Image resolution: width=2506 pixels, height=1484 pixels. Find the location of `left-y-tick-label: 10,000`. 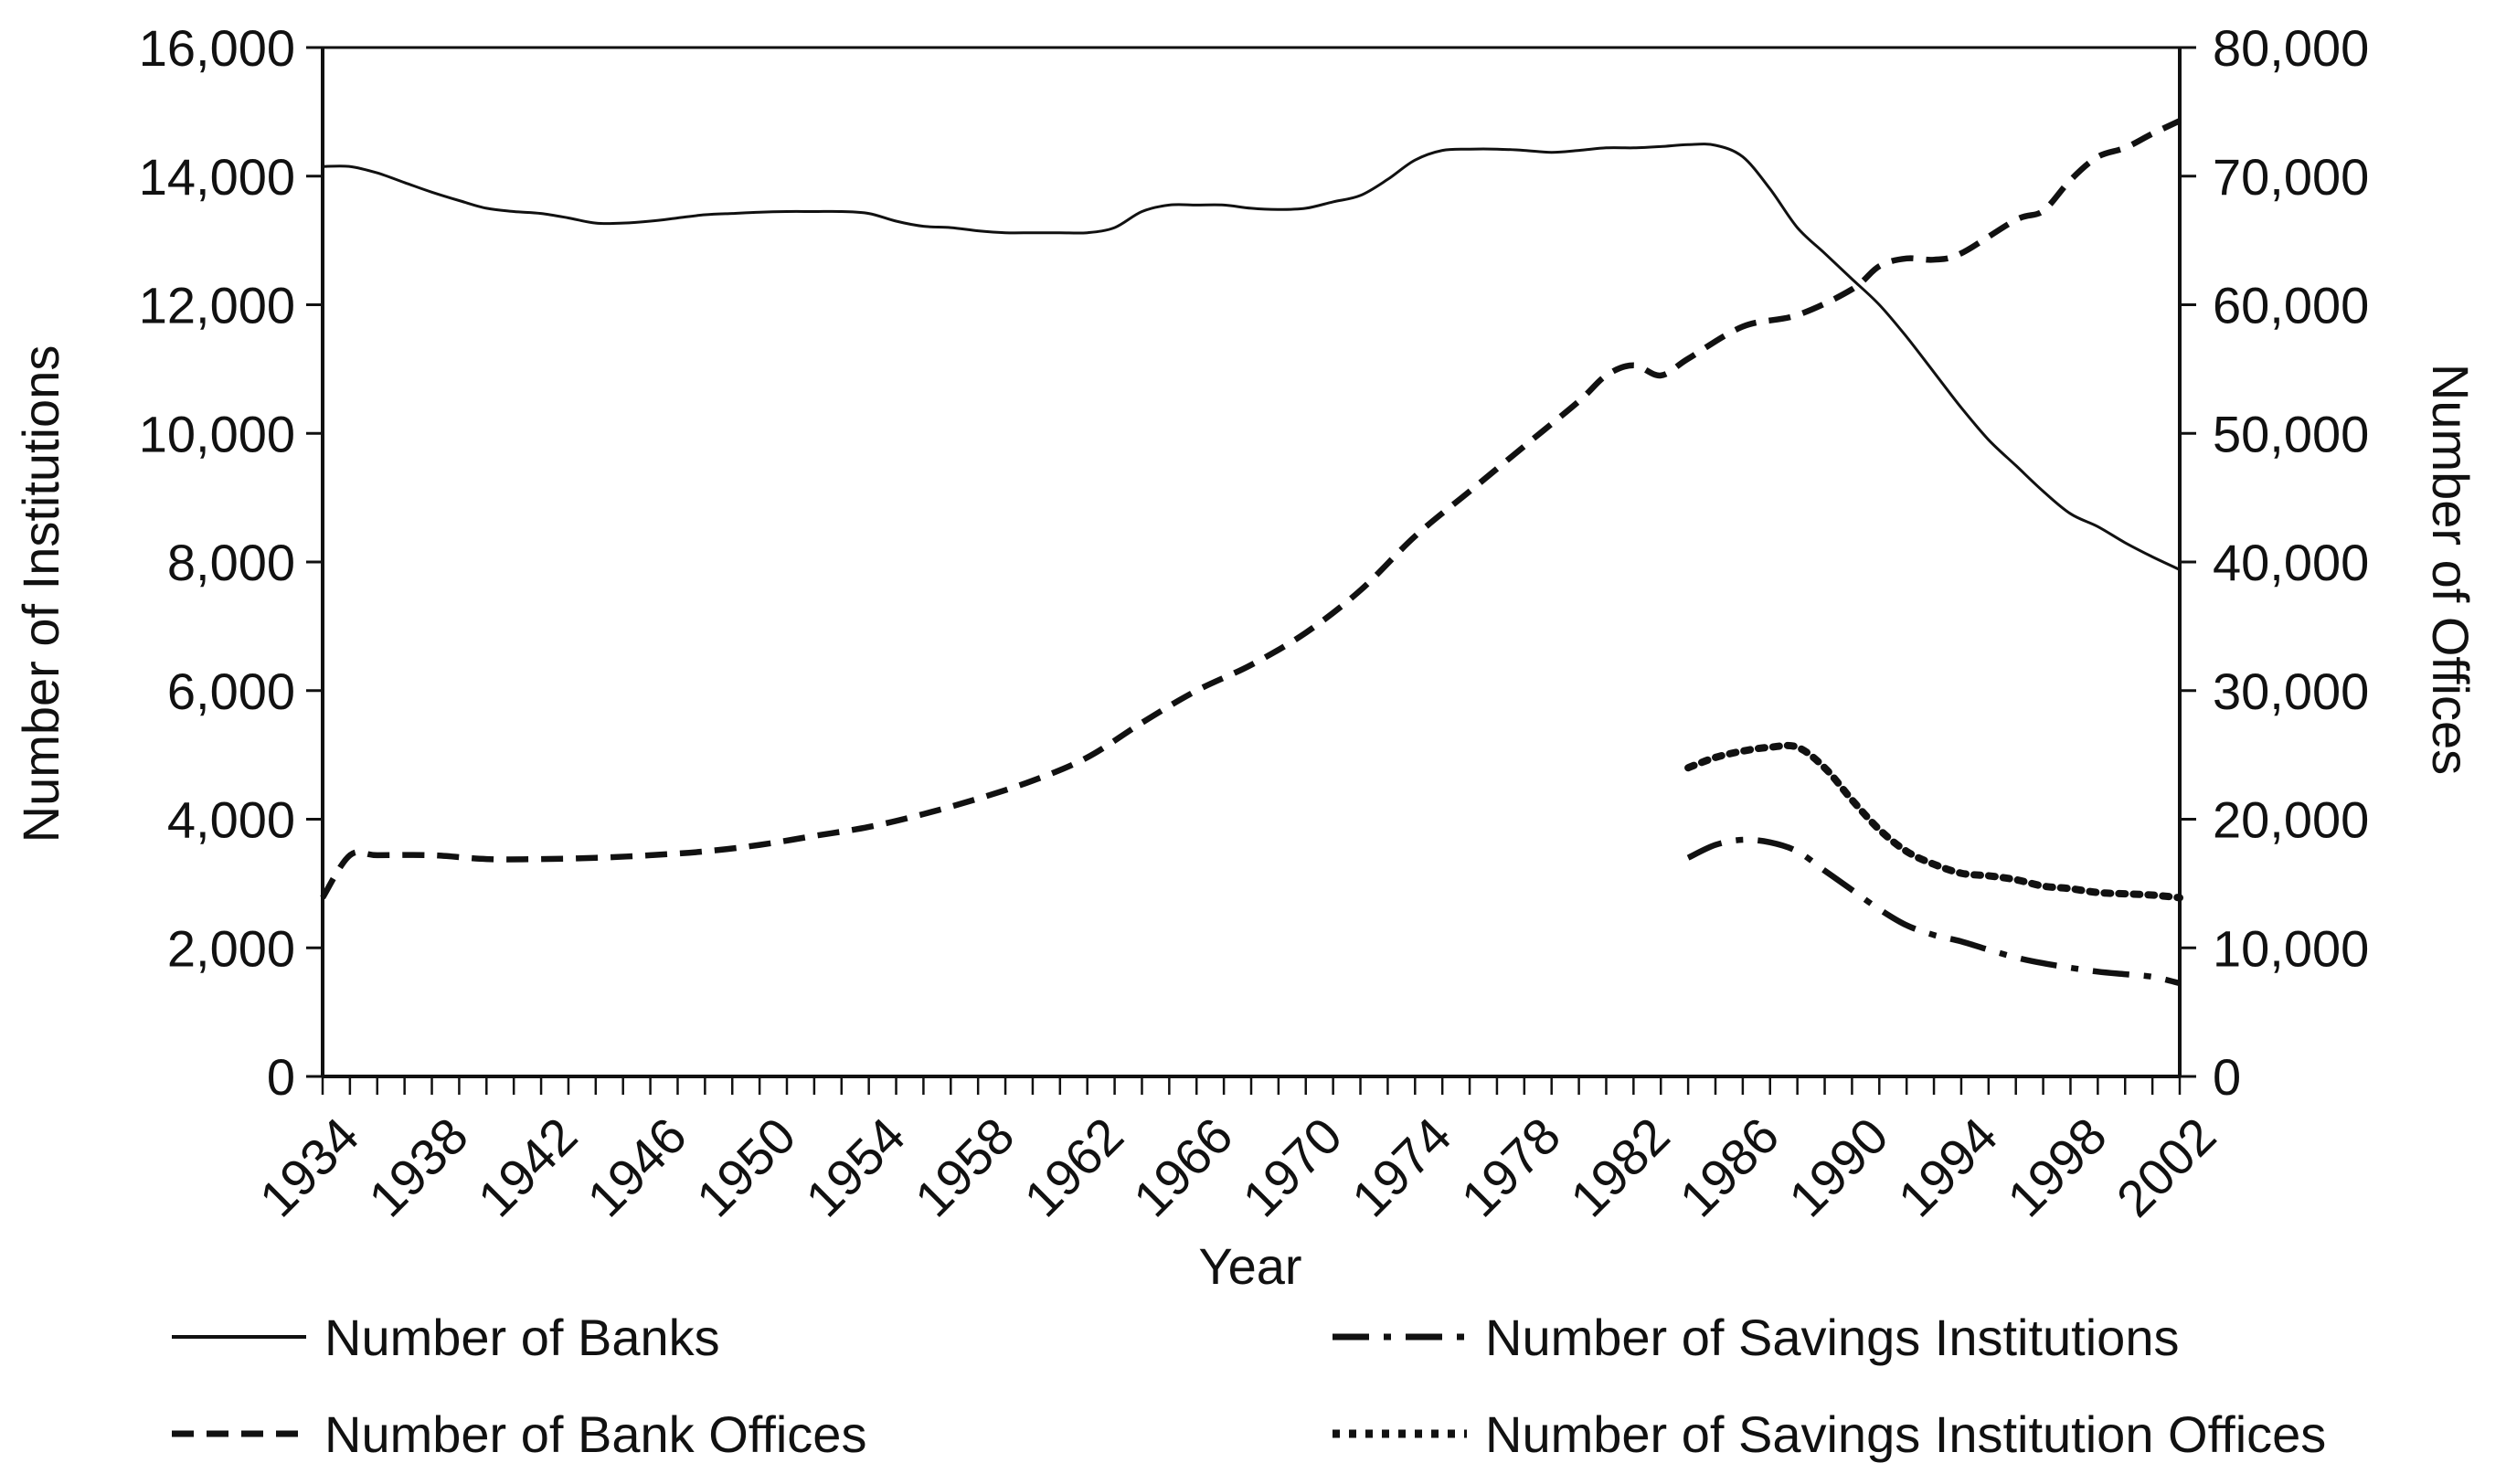

left-y-tick-label: 10,000 is located at coordinates (217, 433).